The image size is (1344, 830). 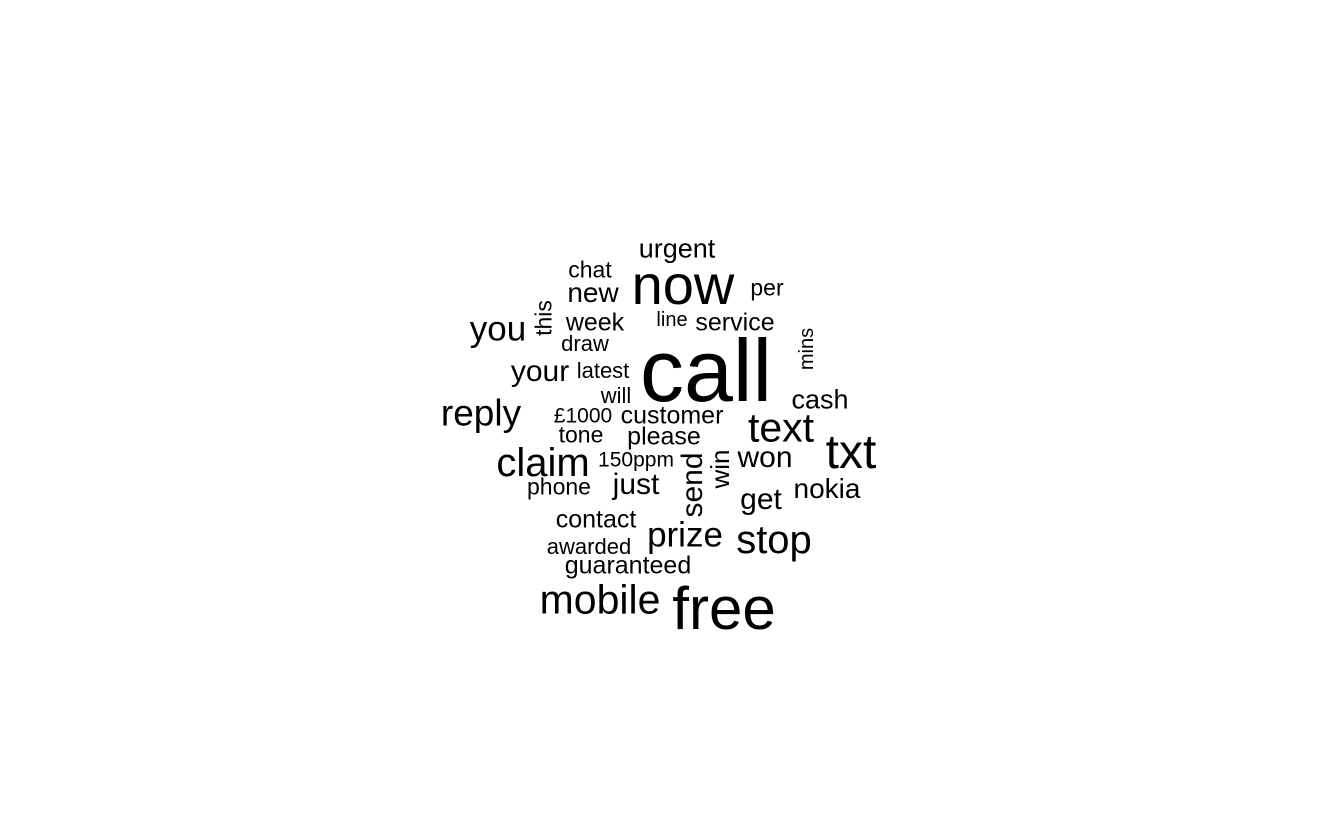 I want to click on word-mobile: mobile, so click(x=600, y=599).